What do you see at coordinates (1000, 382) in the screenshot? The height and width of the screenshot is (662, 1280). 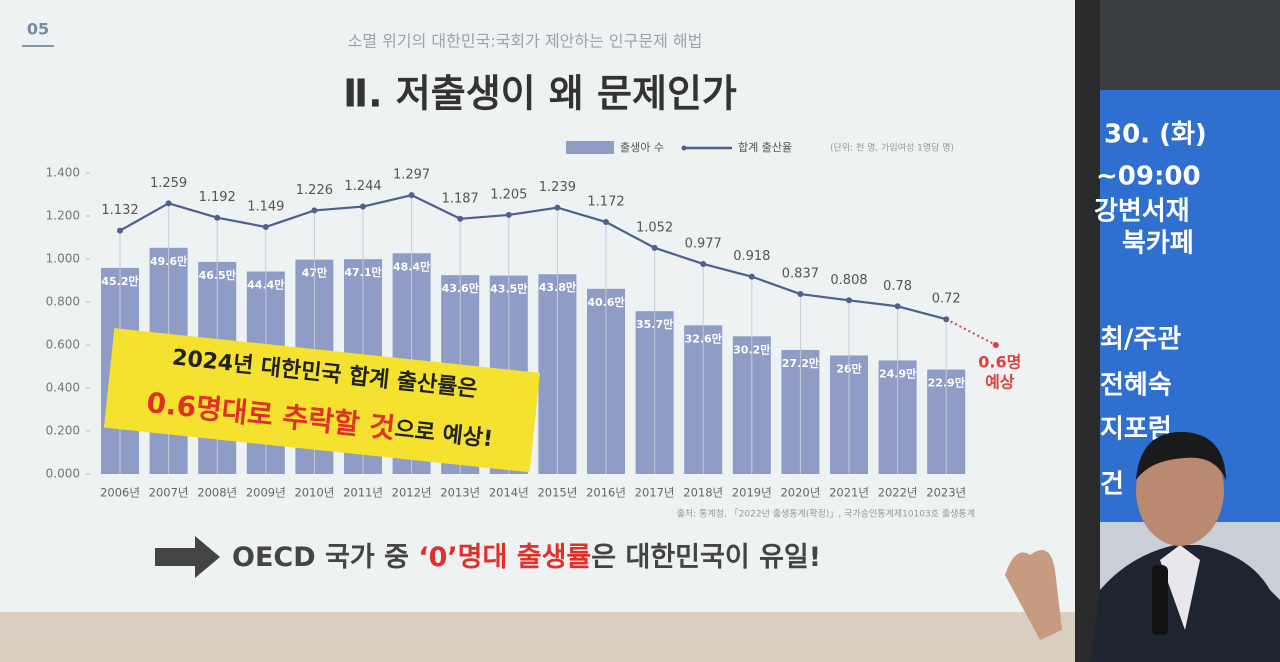 I see `forecast-label: 예상` at bounding box center [1000, 382].